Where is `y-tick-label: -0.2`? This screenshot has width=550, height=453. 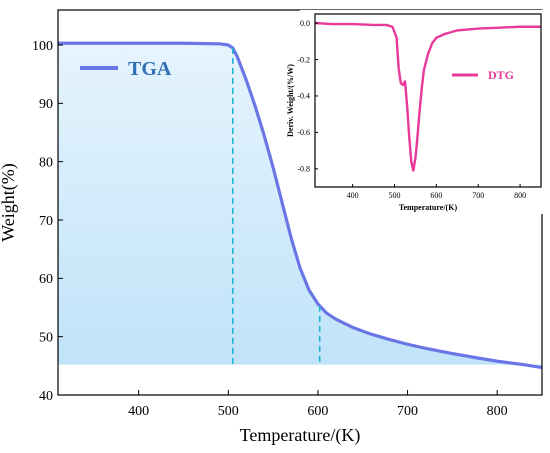 y-tick-label: -0.2 is located at coordinates (303, 59).